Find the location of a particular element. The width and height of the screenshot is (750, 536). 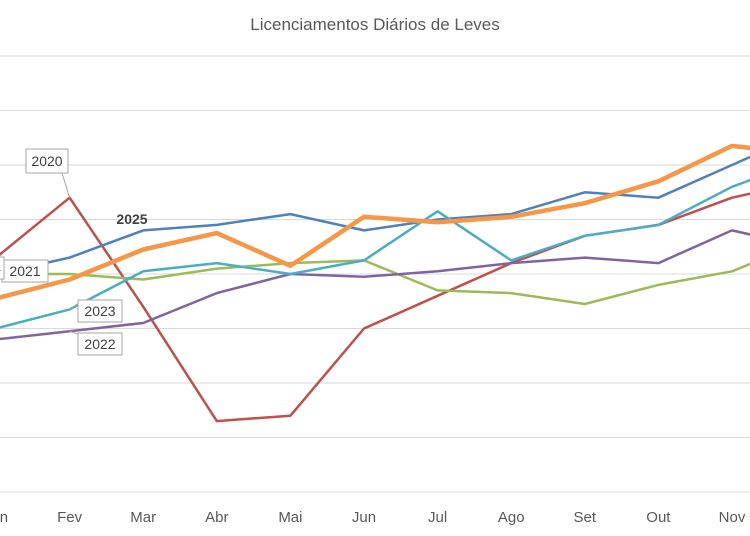

callout-label: 2022 is located at coordinates (99, 344).